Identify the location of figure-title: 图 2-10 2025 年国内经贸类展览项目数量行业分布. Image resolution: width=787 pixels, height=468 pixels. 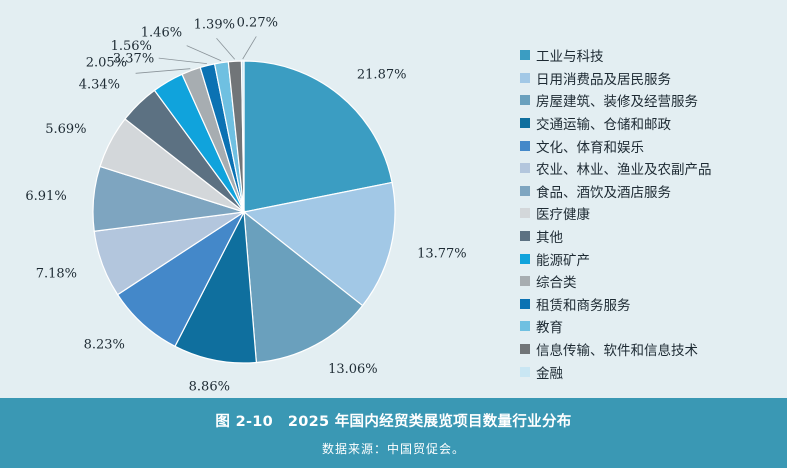
(393, 422).